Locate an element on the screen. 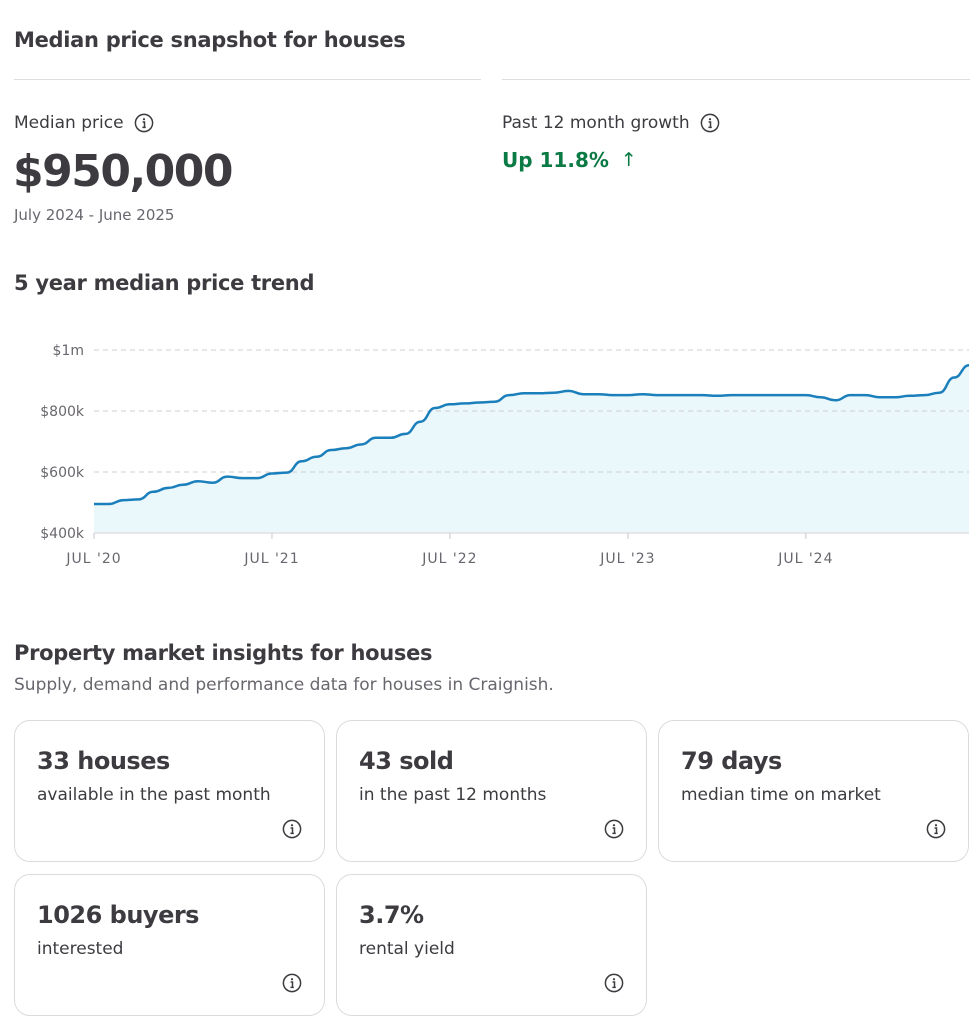 The image size is (973, 1024). card-description: rental yield is located at coordinates (407, 949).